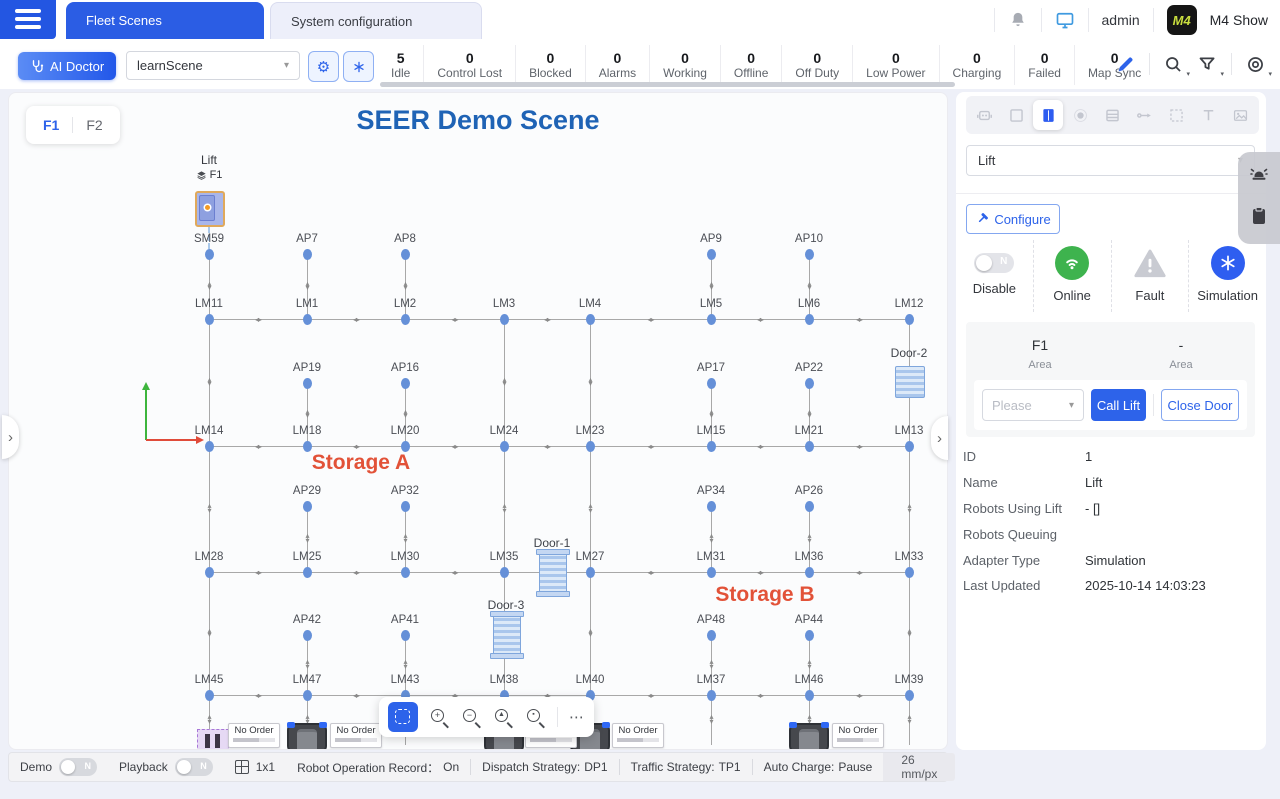 The width and height of the screenshot is (1280, 799). I want to click on map-node-lm14, so click(209, 446).